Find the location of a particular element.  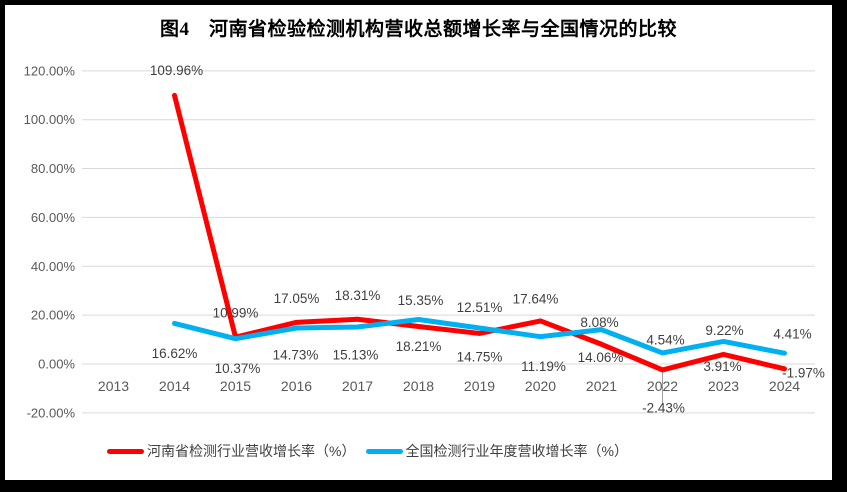

henan-series-swatch-icon is located at coordinates (126, 451).